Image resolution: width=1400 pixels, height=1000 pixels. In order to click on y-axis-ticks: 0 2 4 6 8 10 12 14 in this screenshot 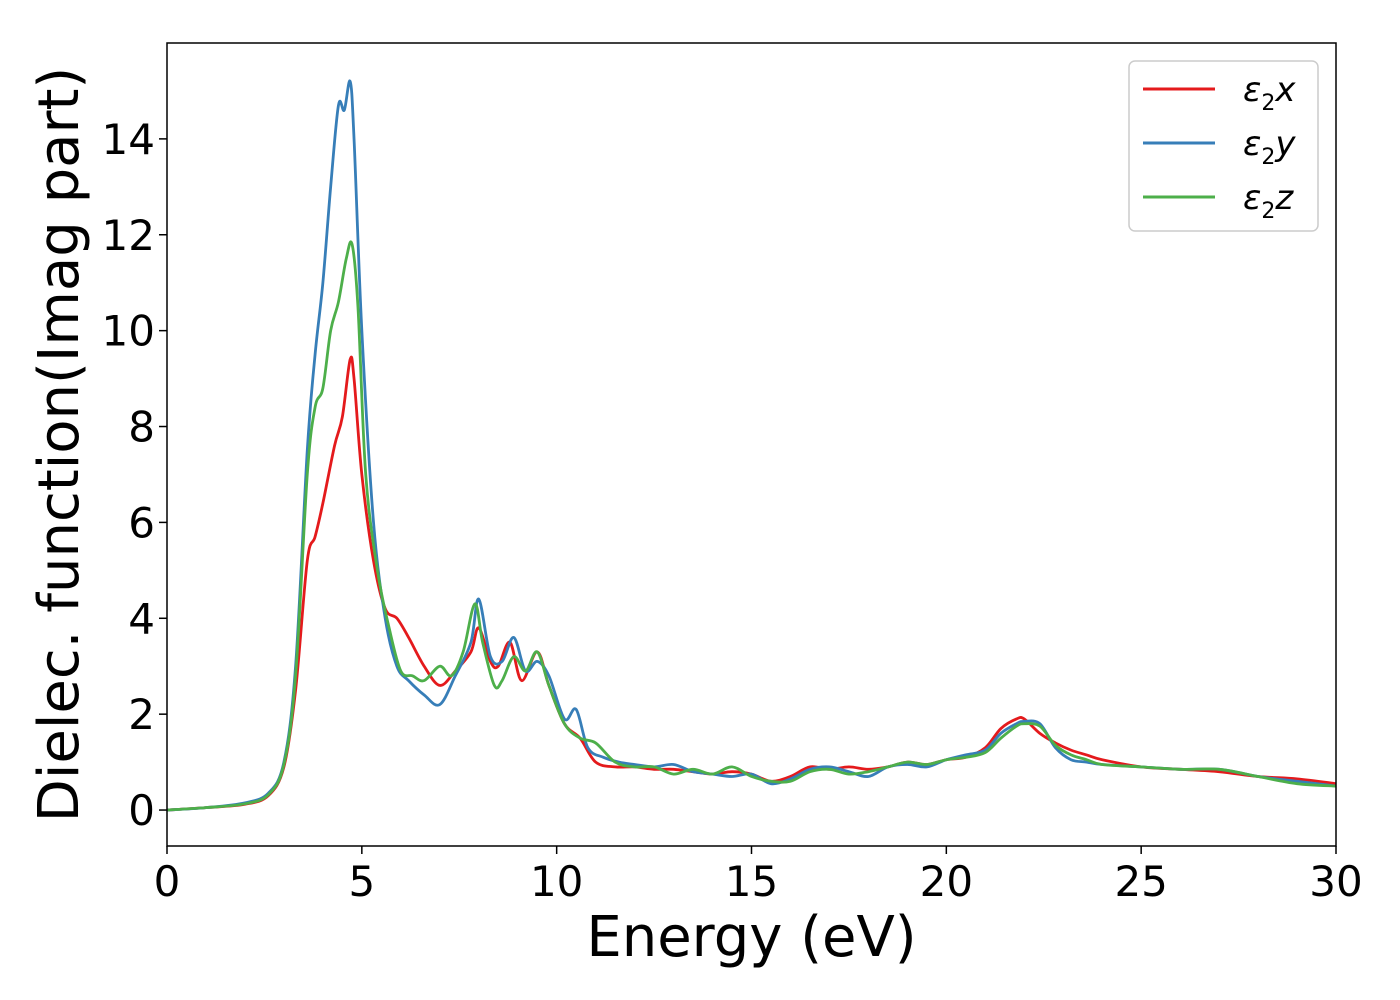, I will do `click(134, 475)`.